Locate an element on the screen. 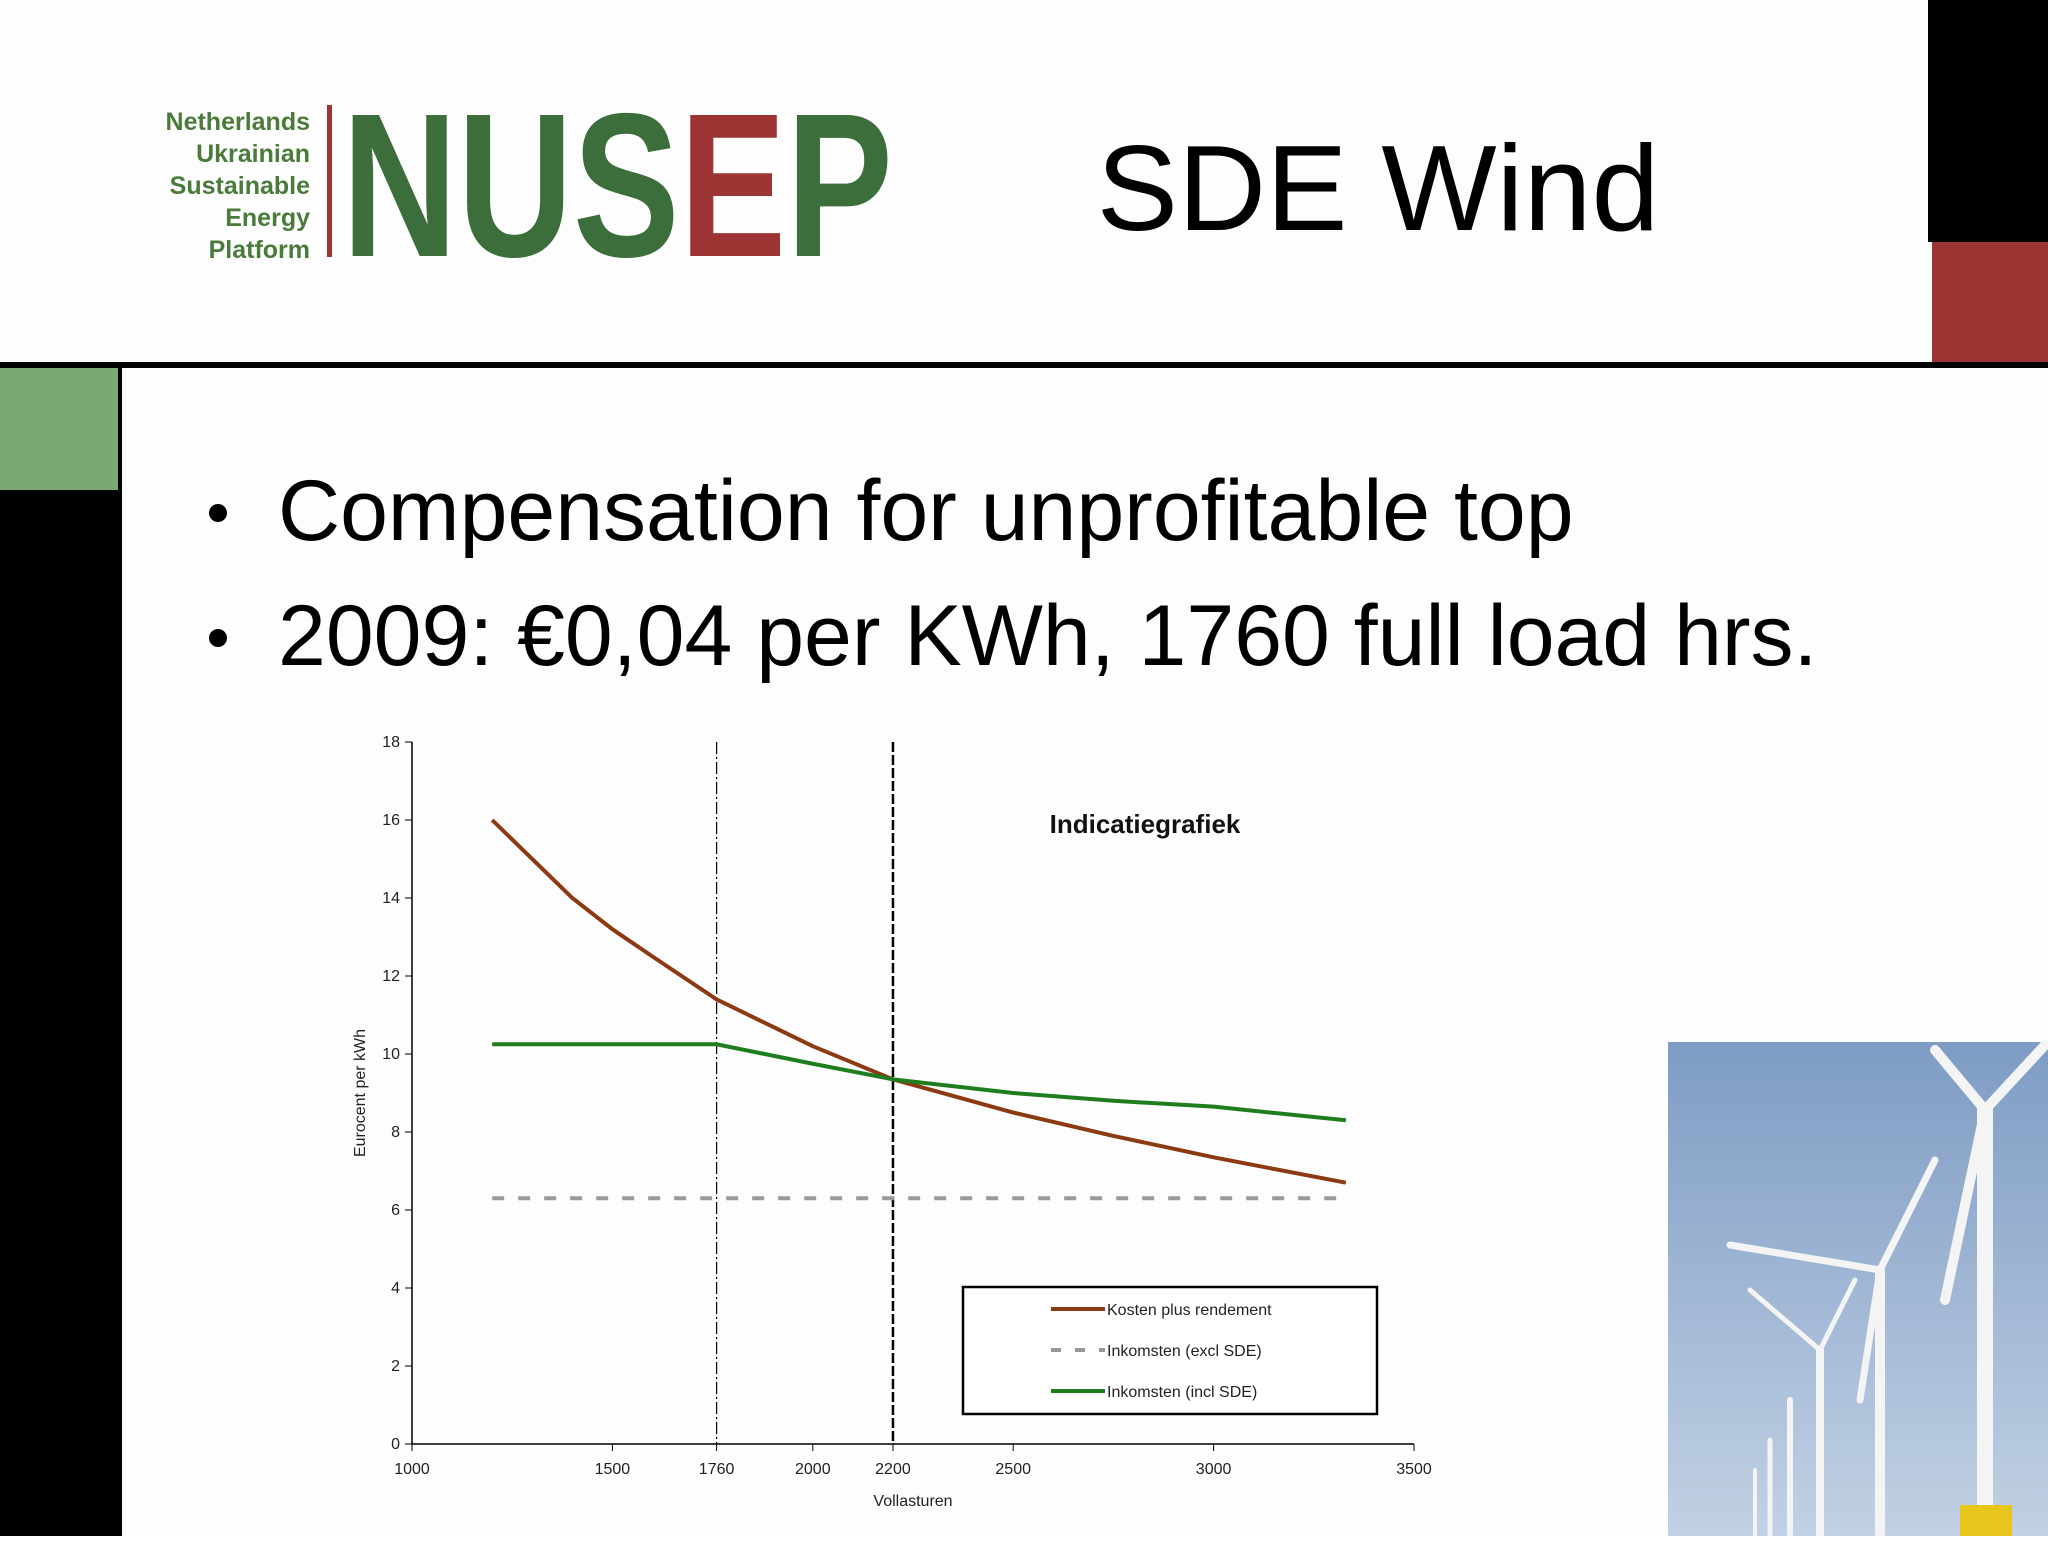 The height and width of the screenshot is (1541, 2048). x-tick-label: 2500 is located at coordinates (1013, 1469).